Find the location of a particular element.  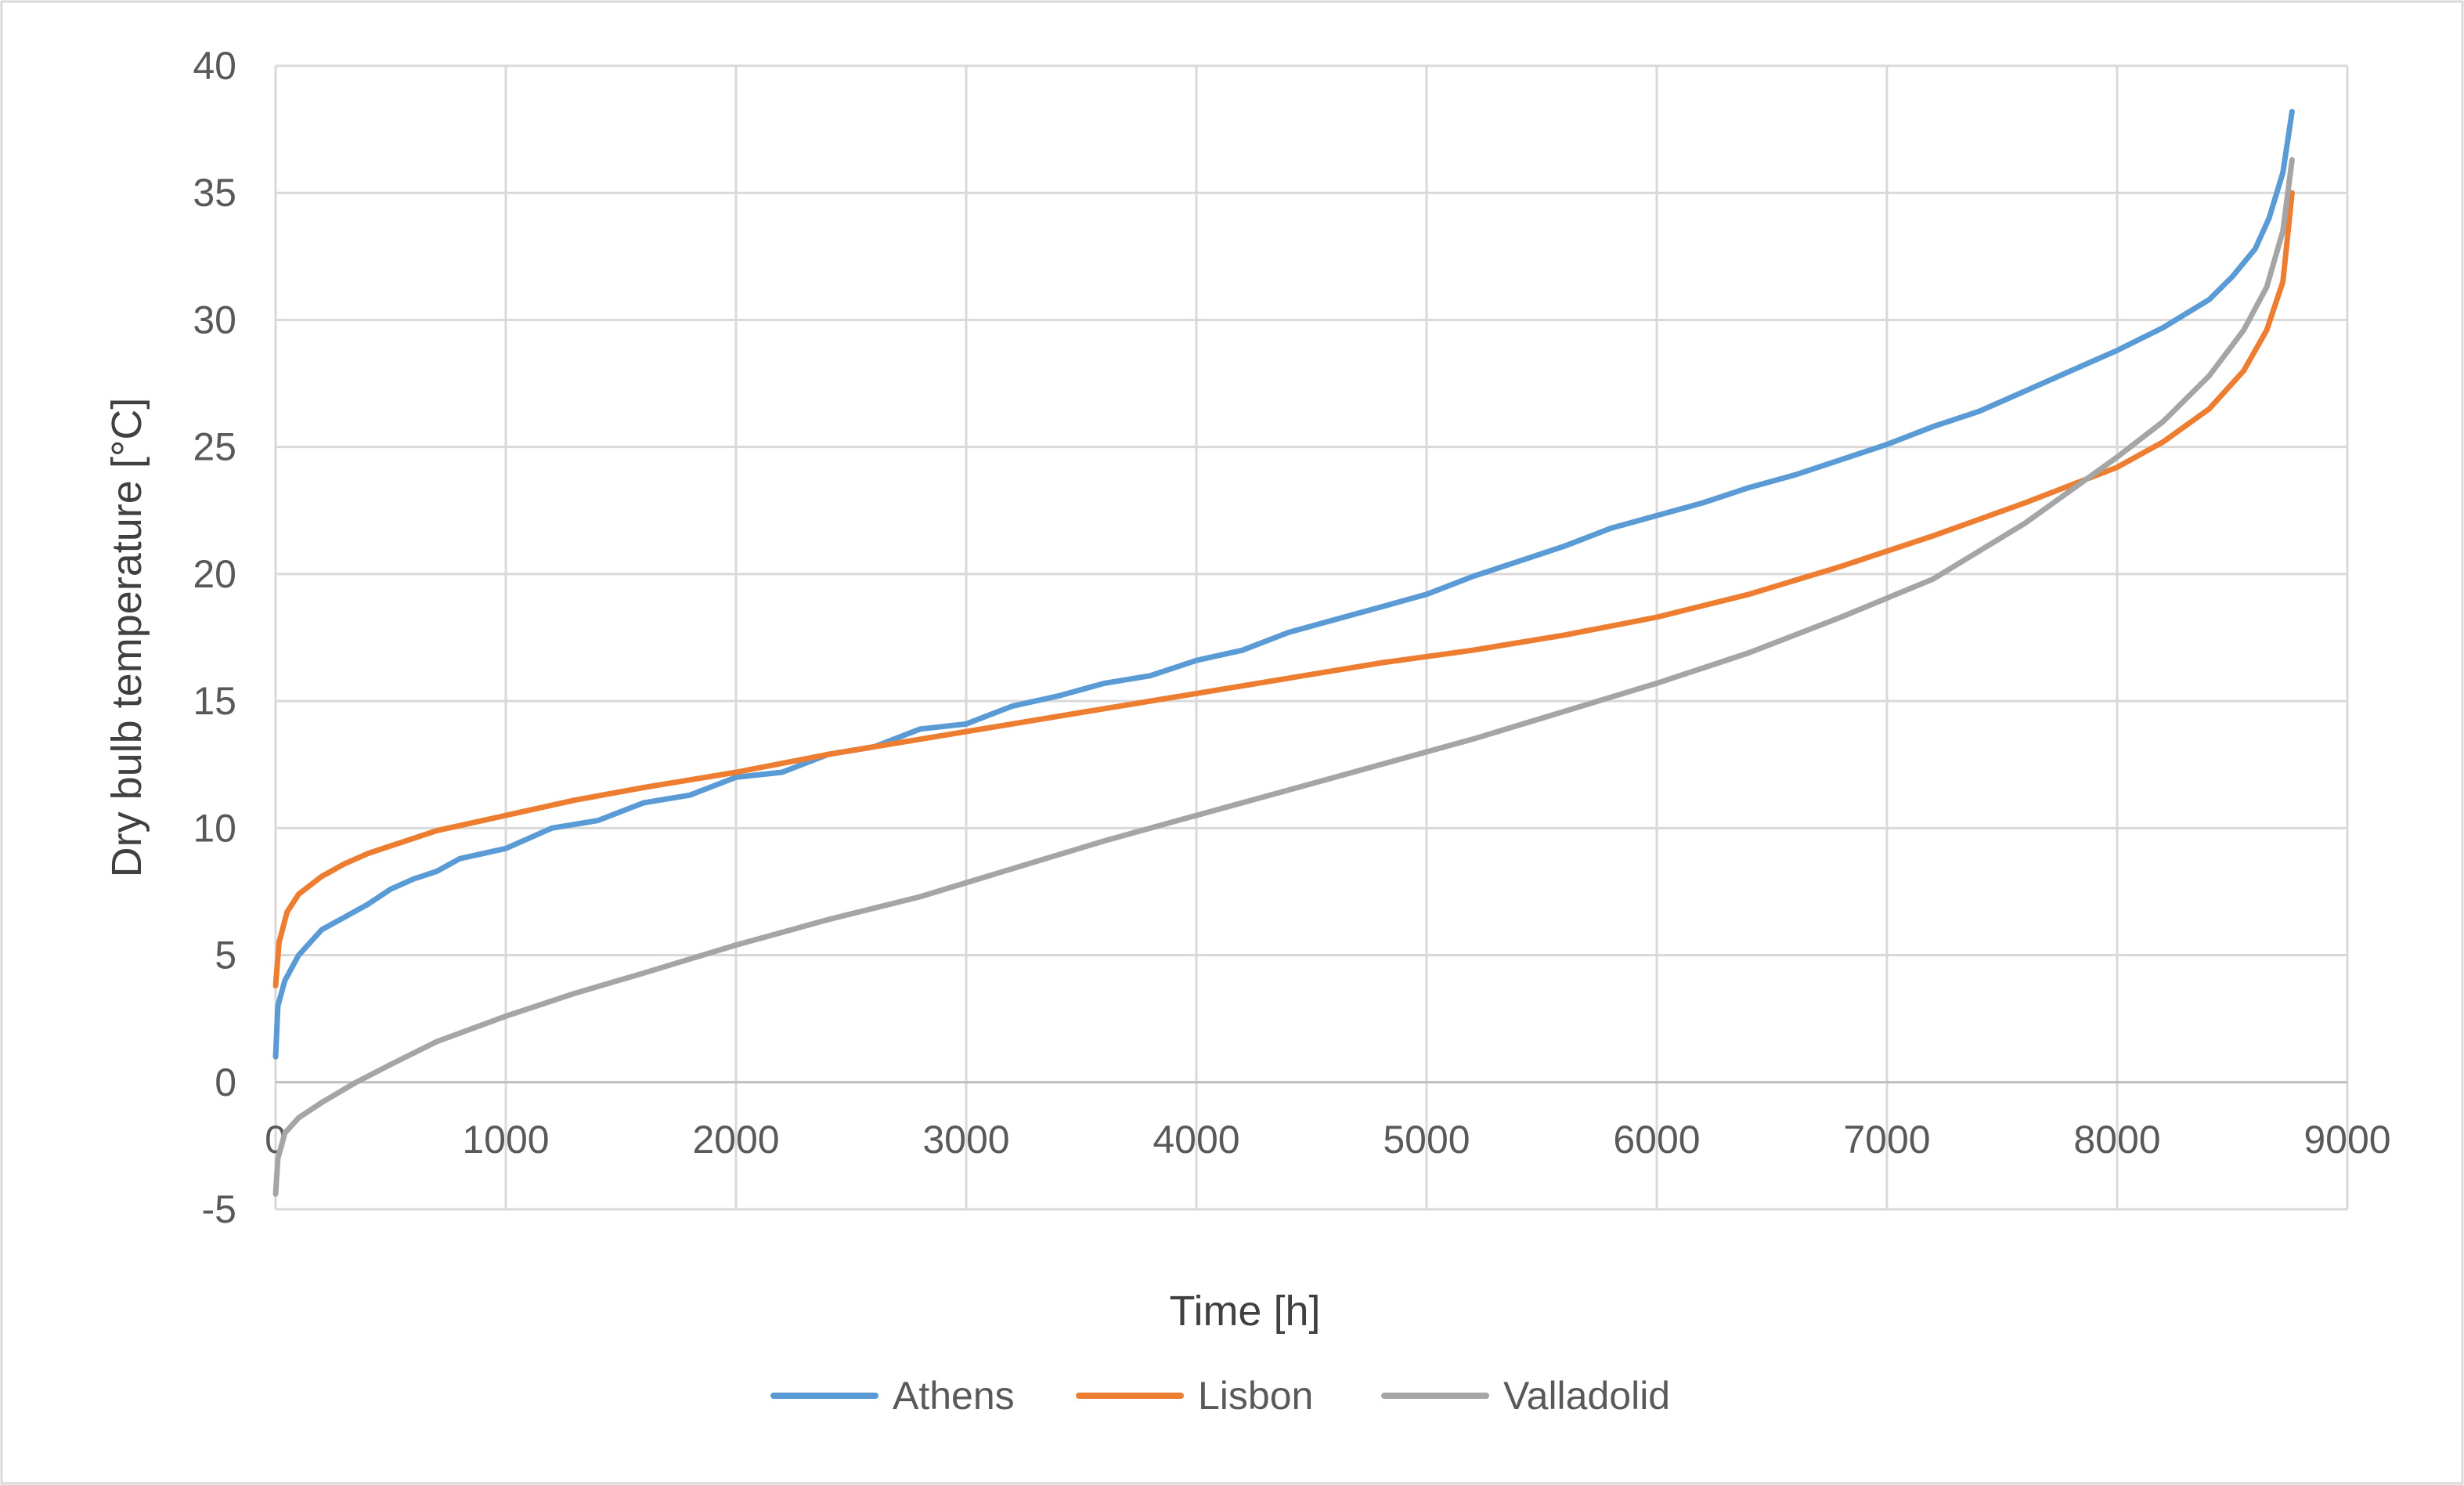

y-tick-label: 25 is located at coordinates (214, 447).